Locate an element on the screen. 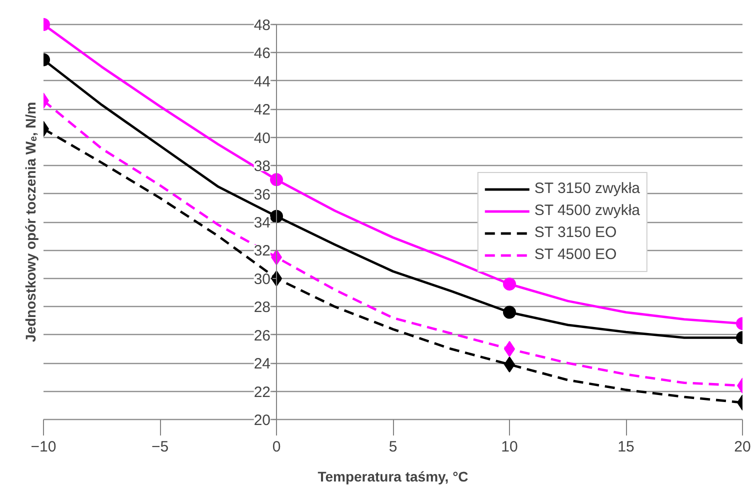 The image size is (754, 488). x-tick-label: 0 is located at coordinates (276, 447).